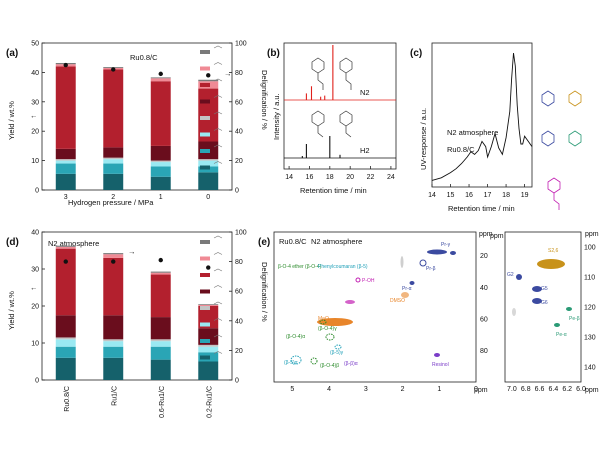 The image size is (600, 451). Describe the element at coordinates (340, 106) in the screenshot. I see `panel-b-frame` at that location.